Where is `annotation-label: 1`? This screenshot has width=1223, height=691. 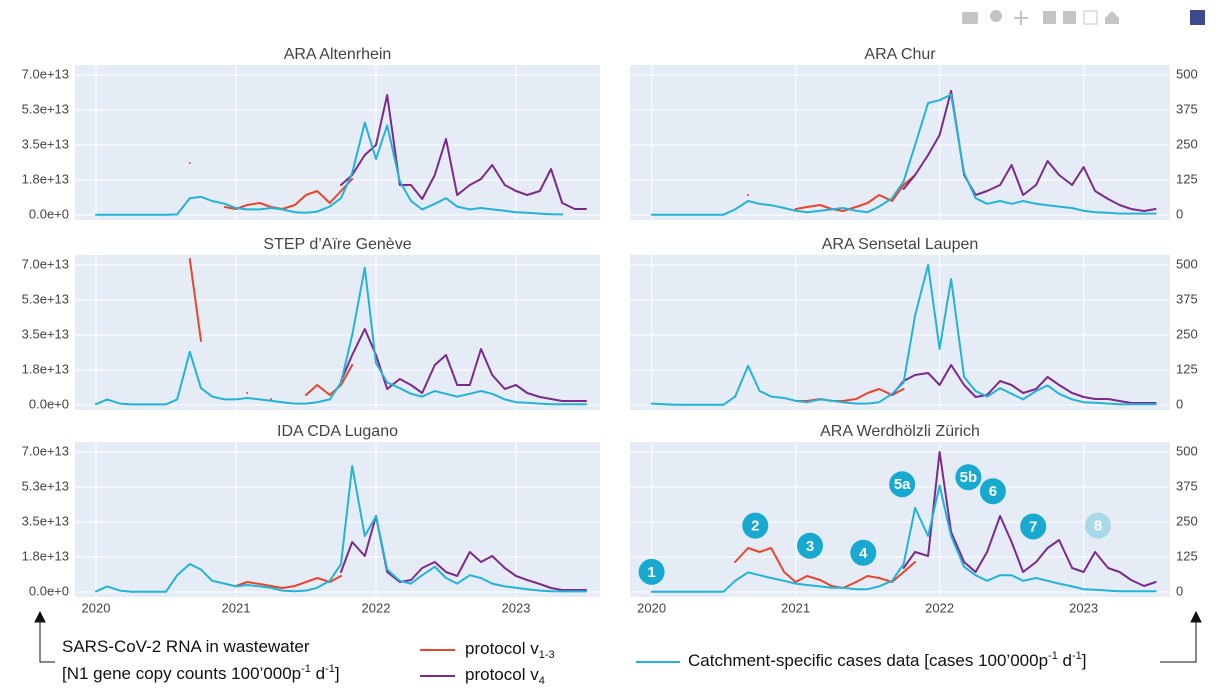
annotation-label: 1 is located at coordinates (651, 572).